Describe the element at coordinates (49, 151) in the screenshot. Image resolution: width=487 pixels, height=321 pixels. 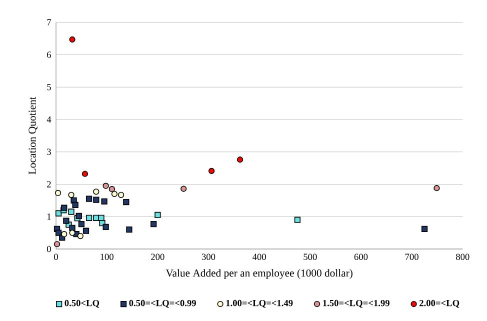
I see `y-tick-label: 3` at that location.